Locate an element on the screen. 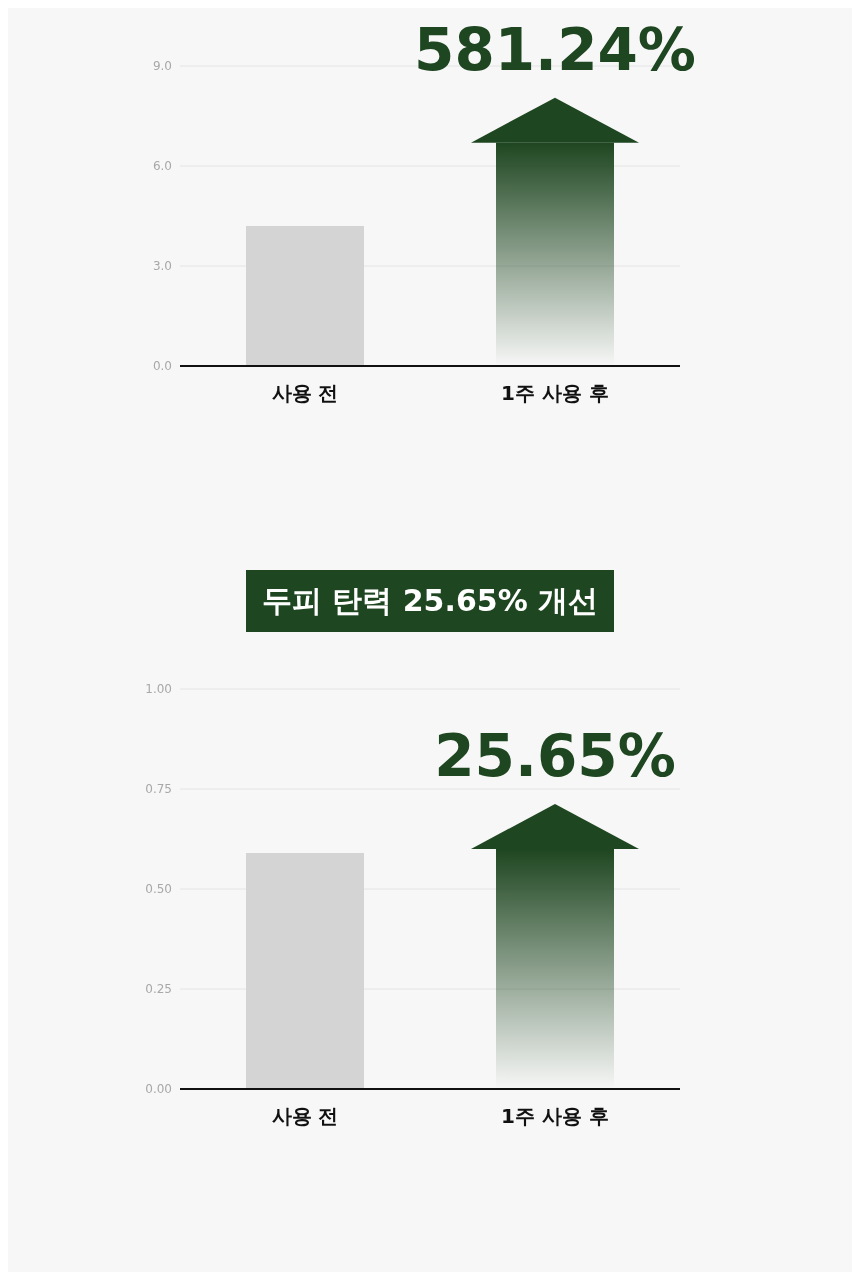  y-tick-label: 6.0 is located at coordinates (162, 166).